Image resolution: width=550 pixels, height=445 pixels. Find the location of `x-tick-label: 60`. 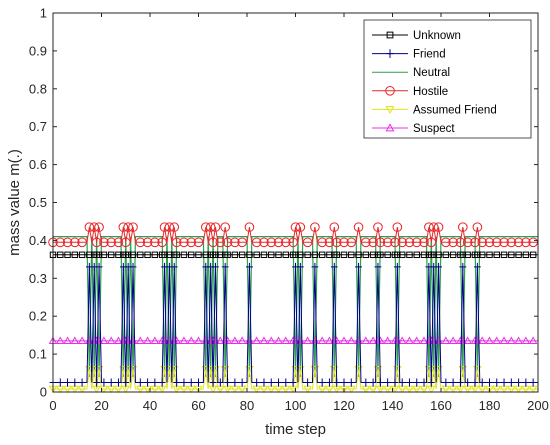

x-tick-label: 60 is located at coordinates (198, 405).